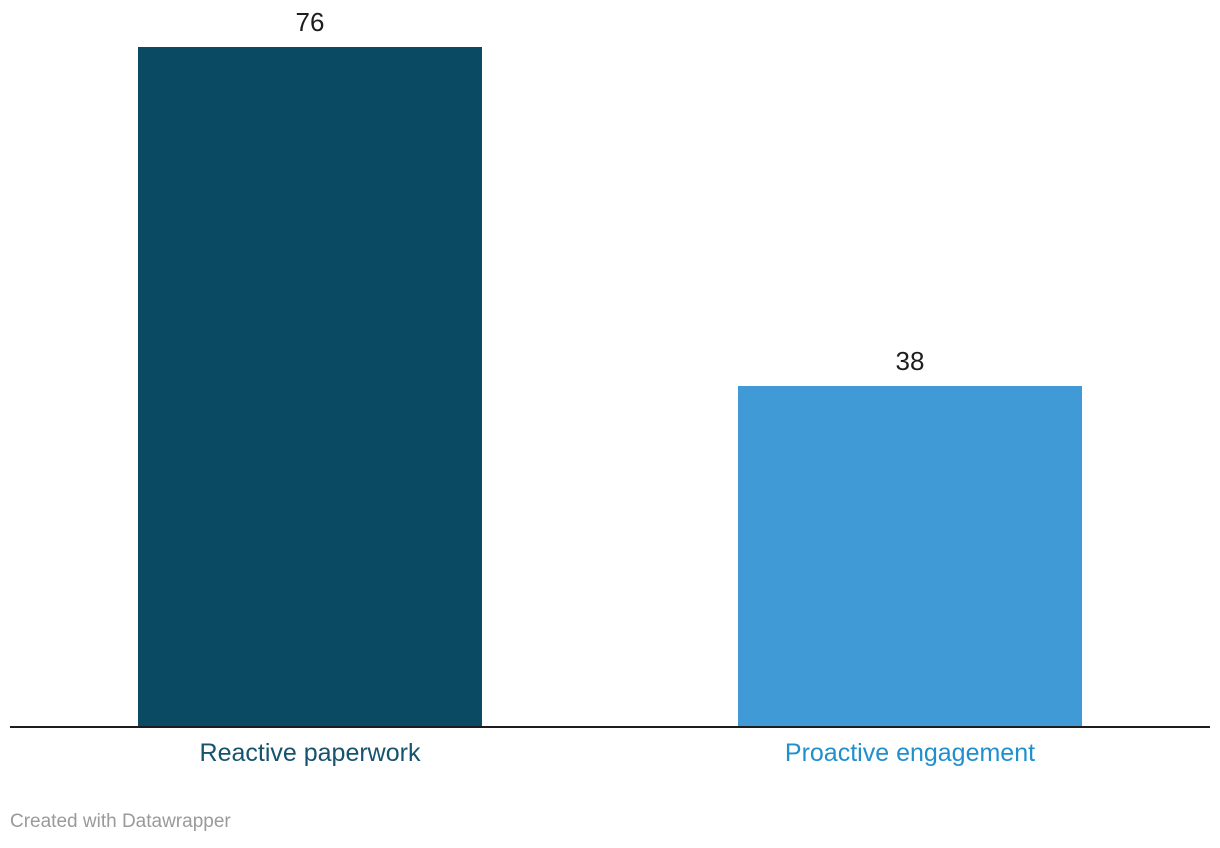 Image resolution: width=1220 pixels, height=848 pixels. I want to click on category-label-proactive-engagement: Proactive engagement, so click(910, 753).